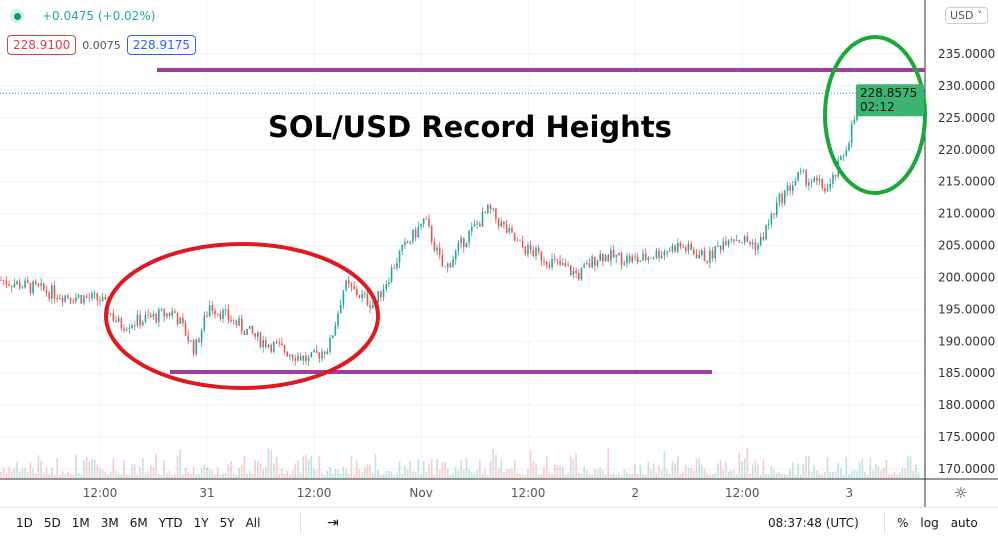 This screenshot has width=998, height=538. I want to click on x-tick-label: 12:00, so click(314, 493).